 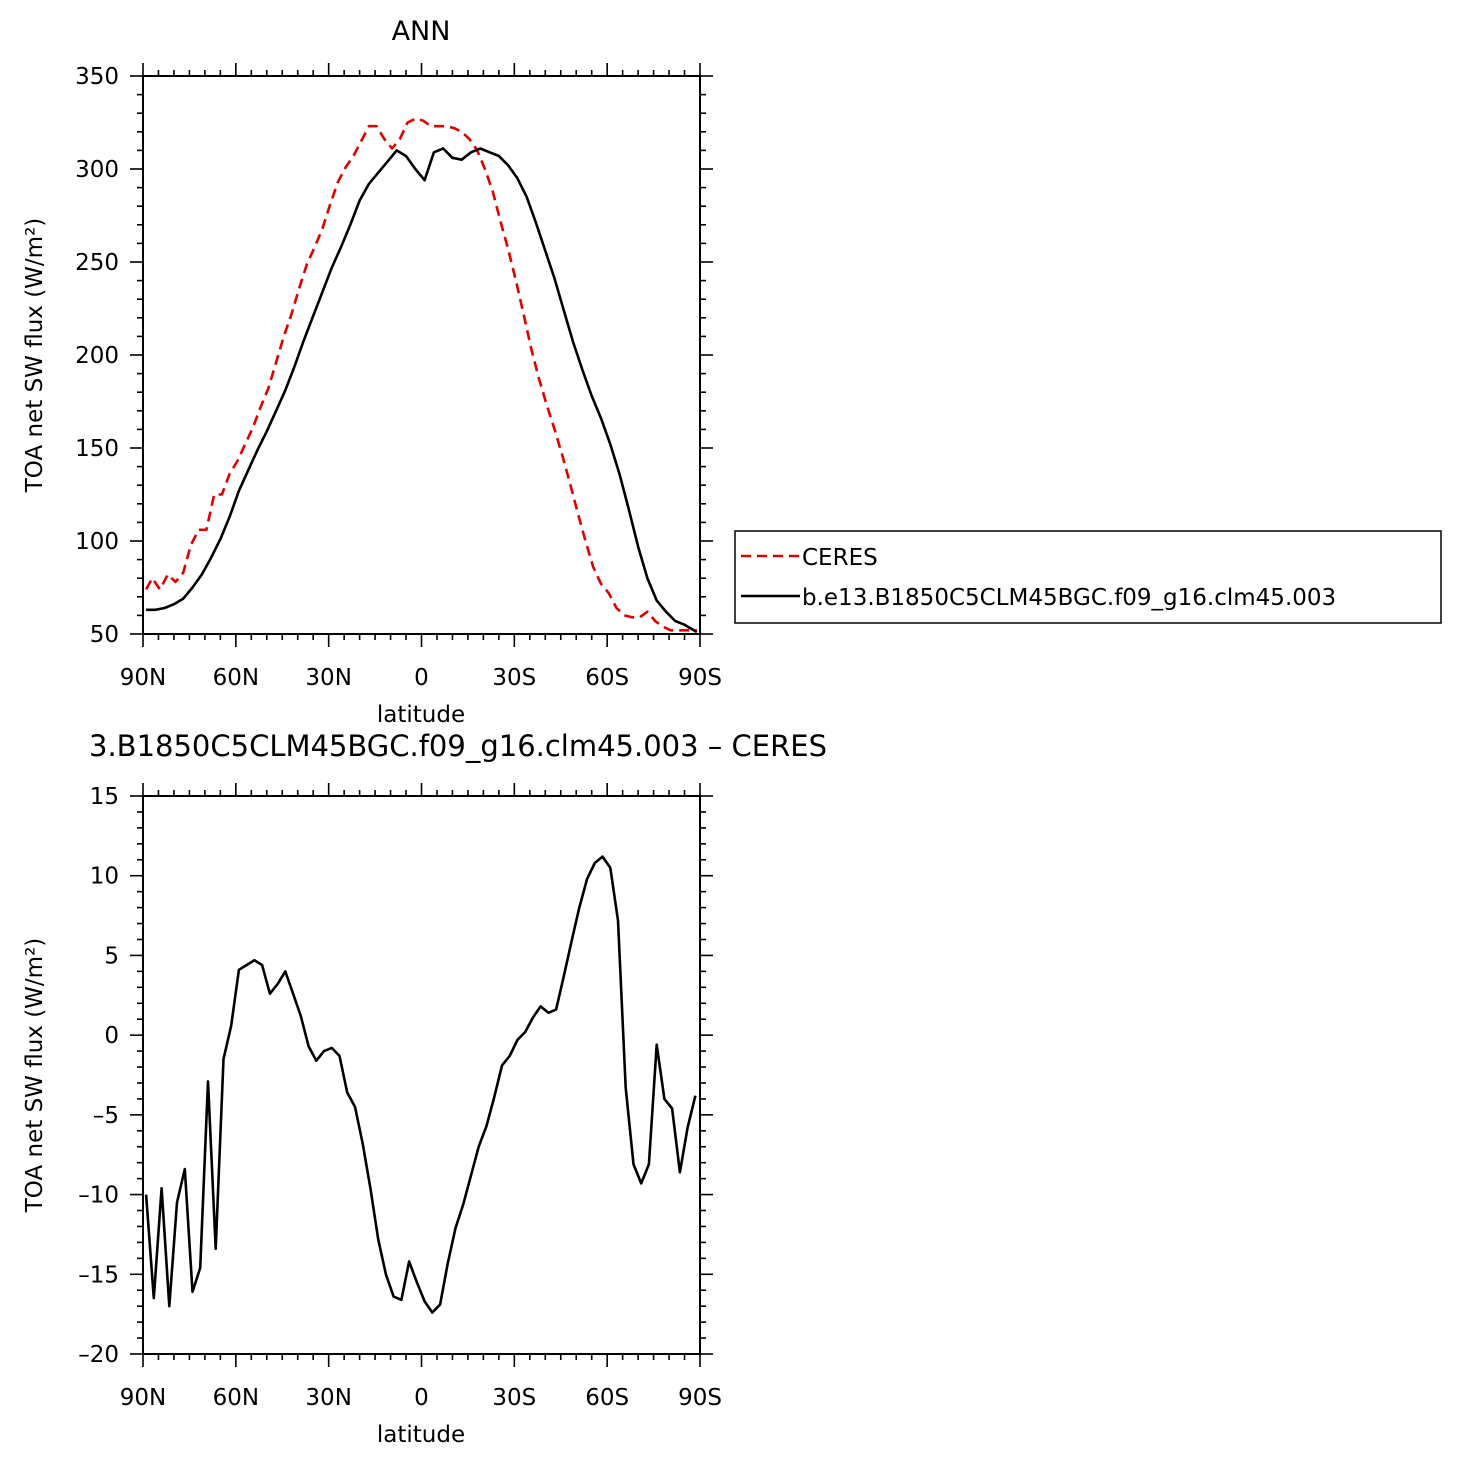 What do you see at coordinates (35, 1076) in the screenshot?
I see `bottom-y-axis-label: TOA net SW flux (W/m²)` at bounding box center [35, 1076].